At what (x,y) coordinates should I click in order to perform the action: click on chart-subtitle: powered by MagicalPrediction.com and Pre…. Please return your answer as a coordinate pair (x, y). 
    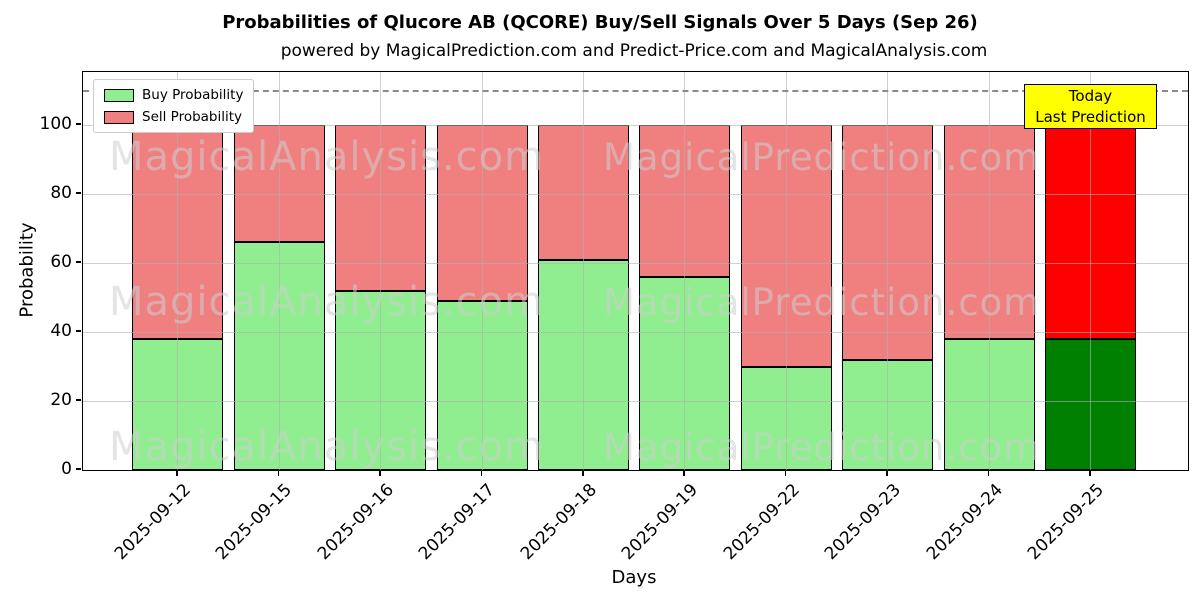
    Looking at the image, I should click on (634, 51).